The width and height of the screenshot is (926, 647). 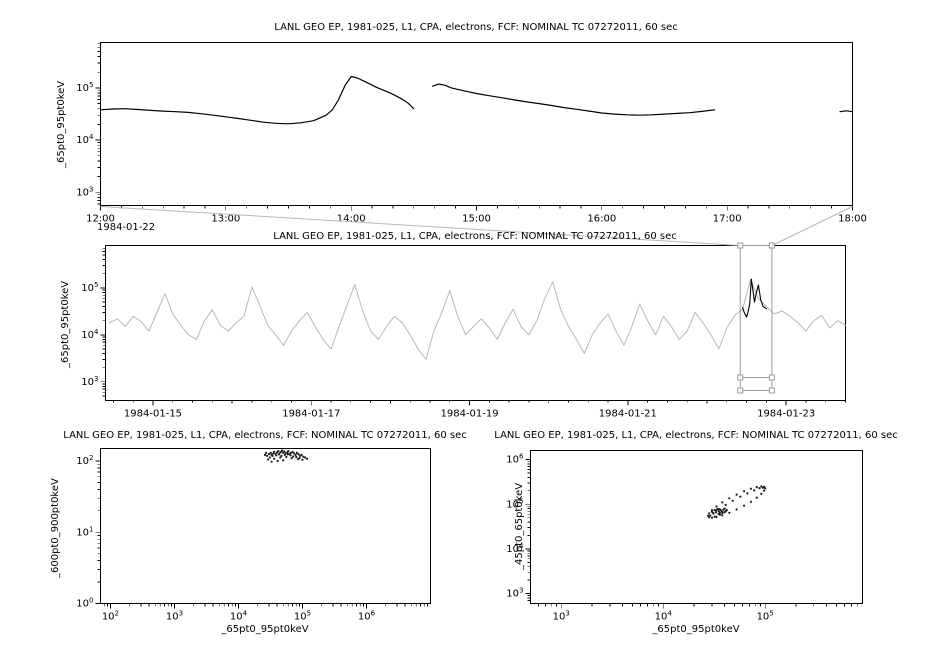 What do you see at coordinates (61, 124) in the screenshot?
I see `top-ylabel: _65pt0_95pt0keV` at bounding box center [61, 124].